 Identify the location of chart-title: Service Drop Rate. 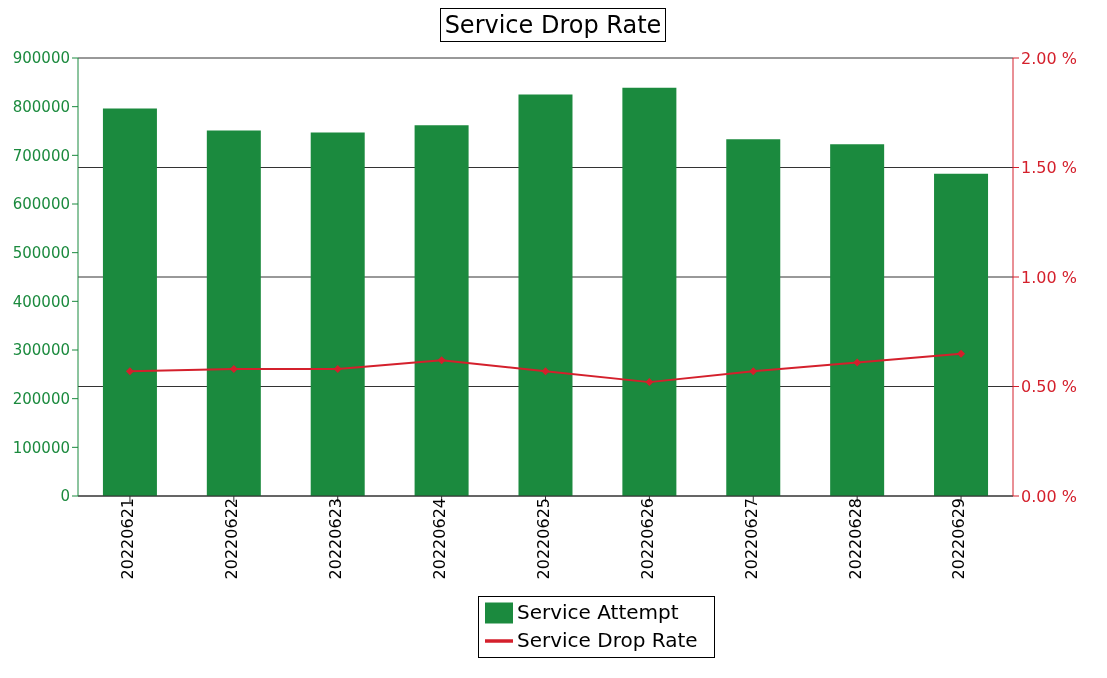
(553, 25).